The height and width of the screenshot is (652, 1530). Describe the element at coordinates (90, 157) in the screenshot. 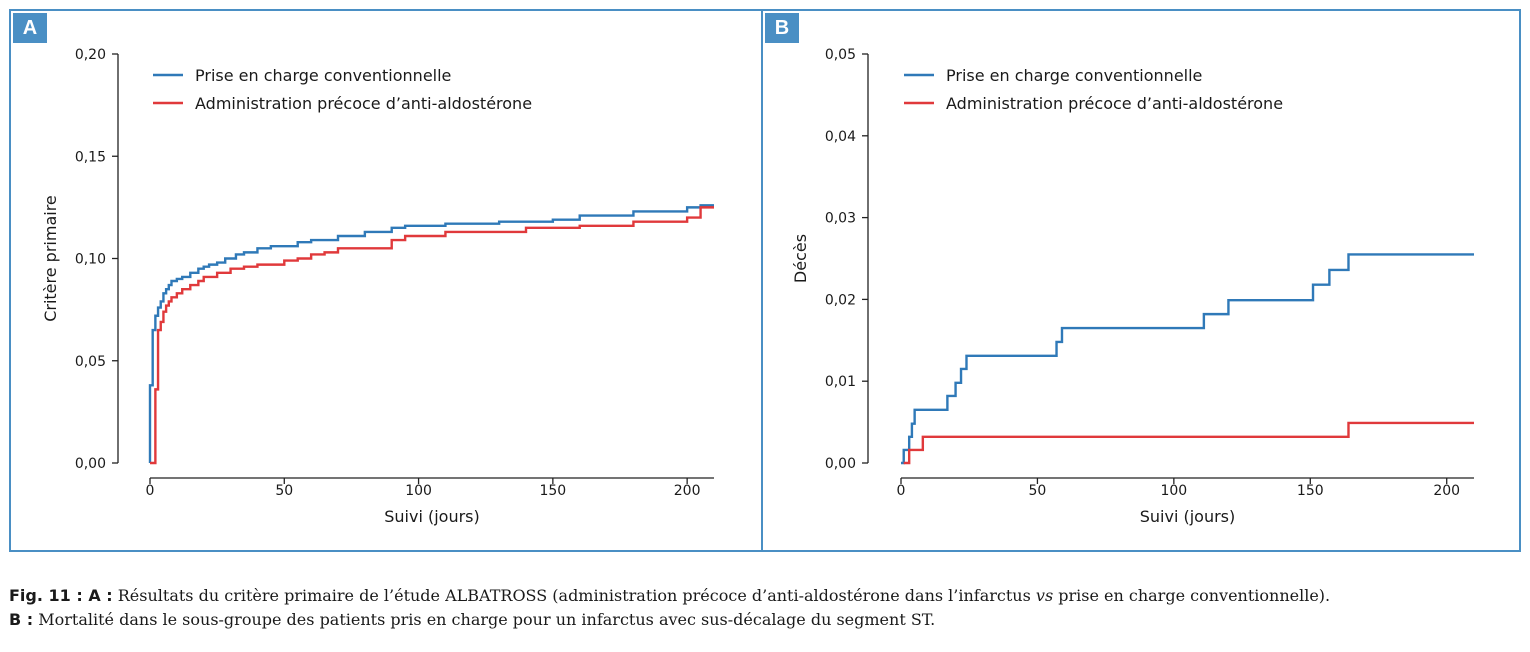

I see `y-tick-label: 0,15` at that location.